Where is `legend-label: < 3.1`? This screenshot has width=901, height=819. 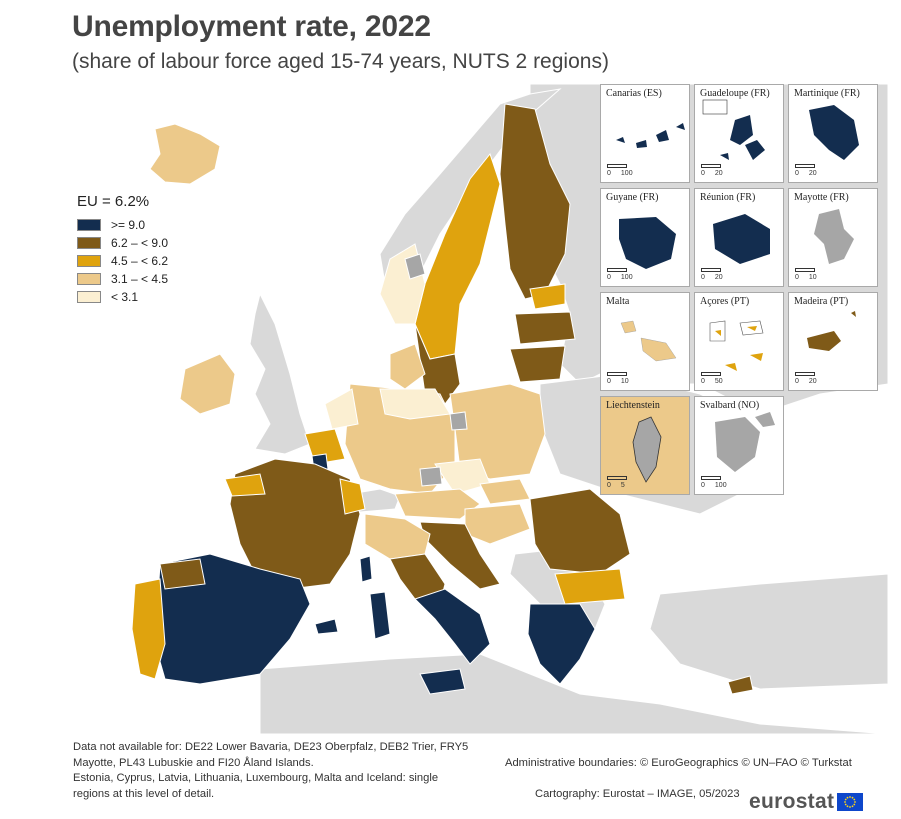 legend-label: < 3.1 is located at coordinates (125, 297).